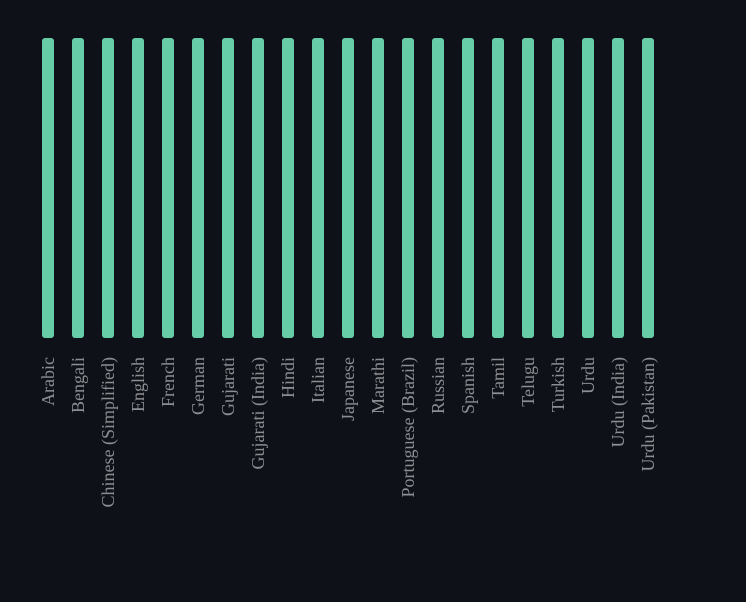  What do you see at coordinates (408, 427) in the screenshot?
I see `x-tick-label: Portuguese (Brazil)` at bounding box center [408, 427].